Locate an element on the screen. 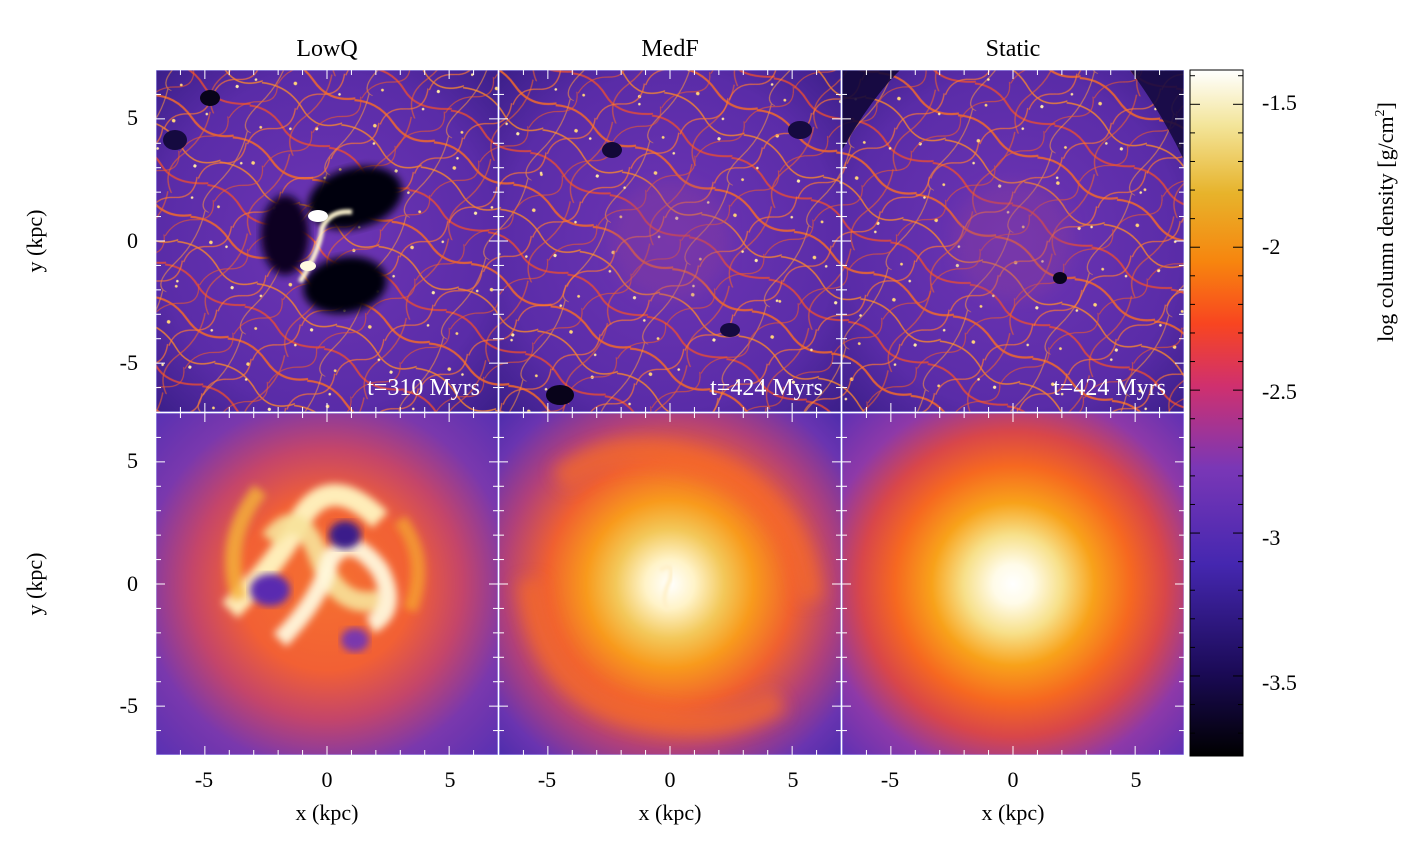 The image size is (1412, 847). time-label-lowq: t=310 Myrs is located at coordinates (423, 388).